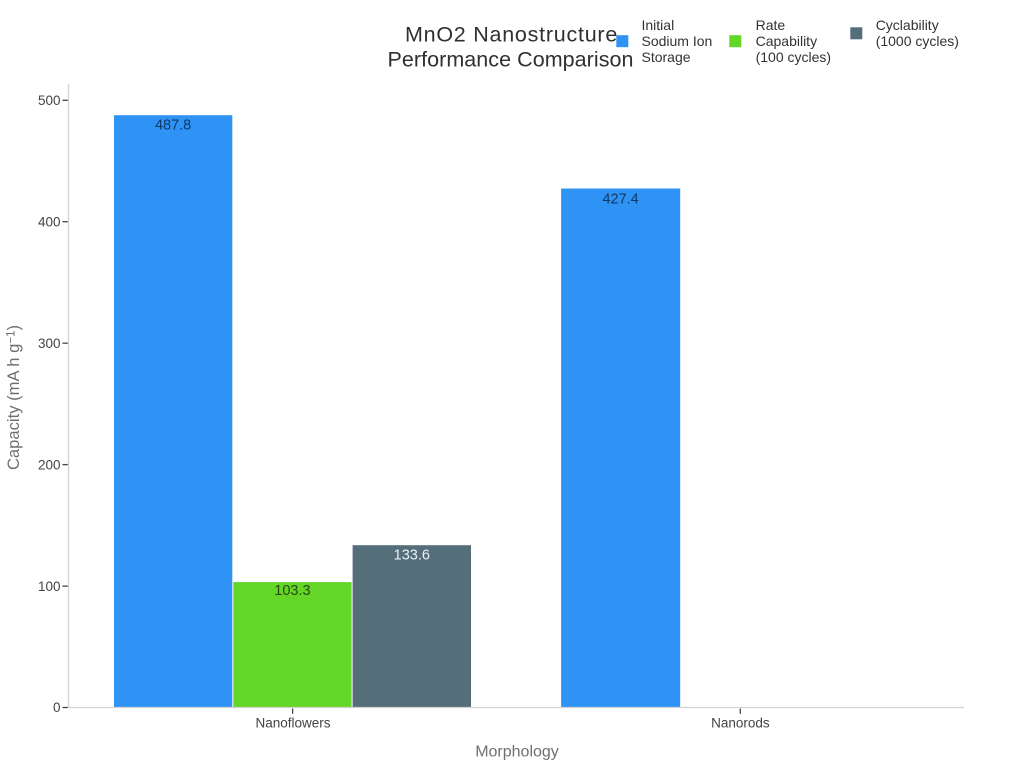  Describe the element at coordinates (49, 586) in the screenshot. I see `svg-text: 100` at that location.